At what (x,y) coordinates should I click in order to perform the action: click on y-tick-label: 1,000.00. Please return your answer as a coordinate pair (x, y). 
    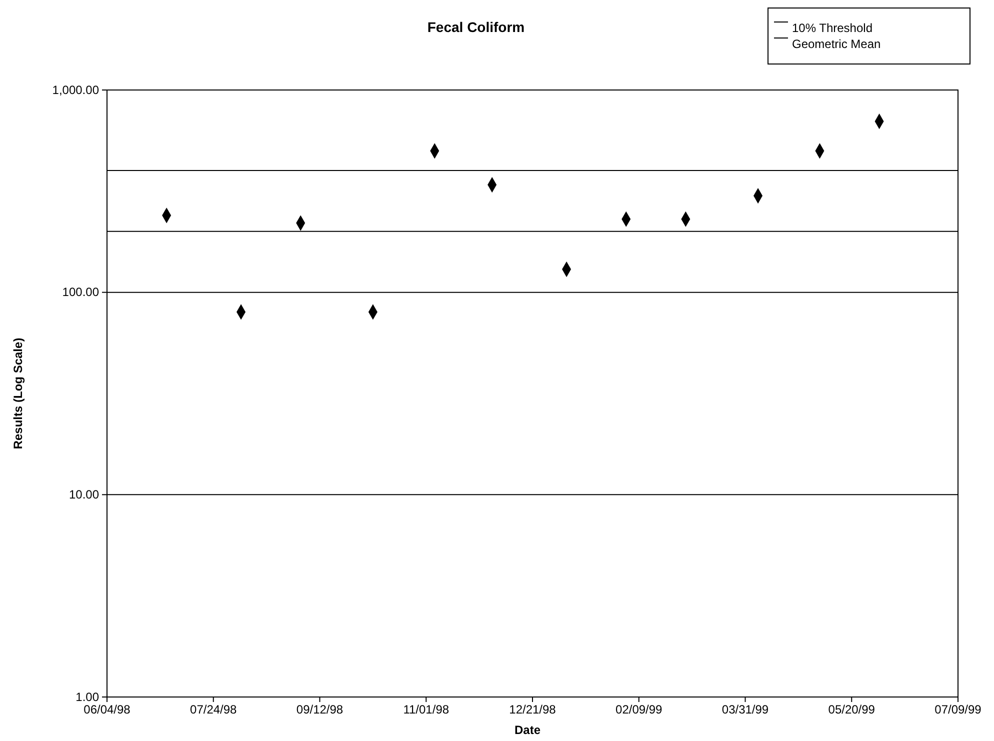
    Looking at the image, I should click on (76, 89).